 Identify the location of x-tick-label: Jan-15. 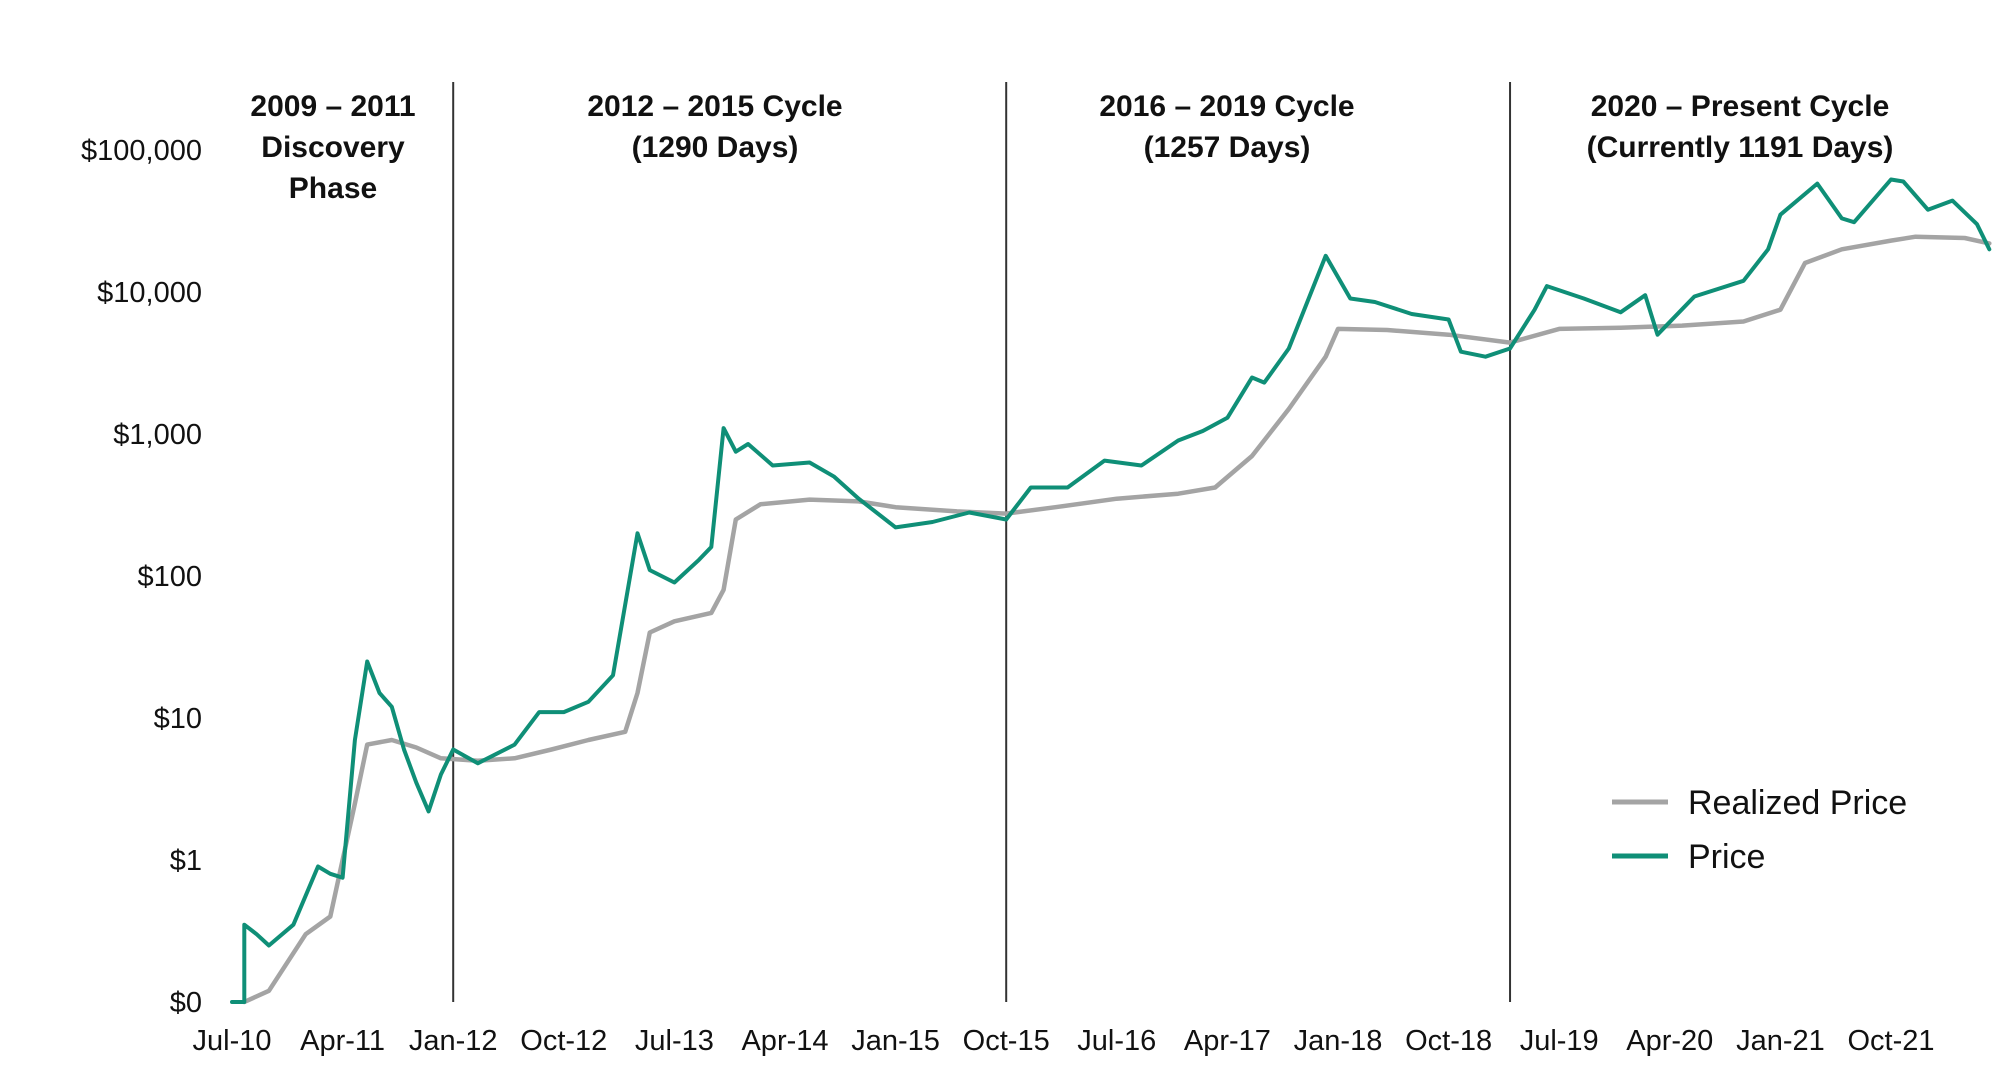
(895, 1041).